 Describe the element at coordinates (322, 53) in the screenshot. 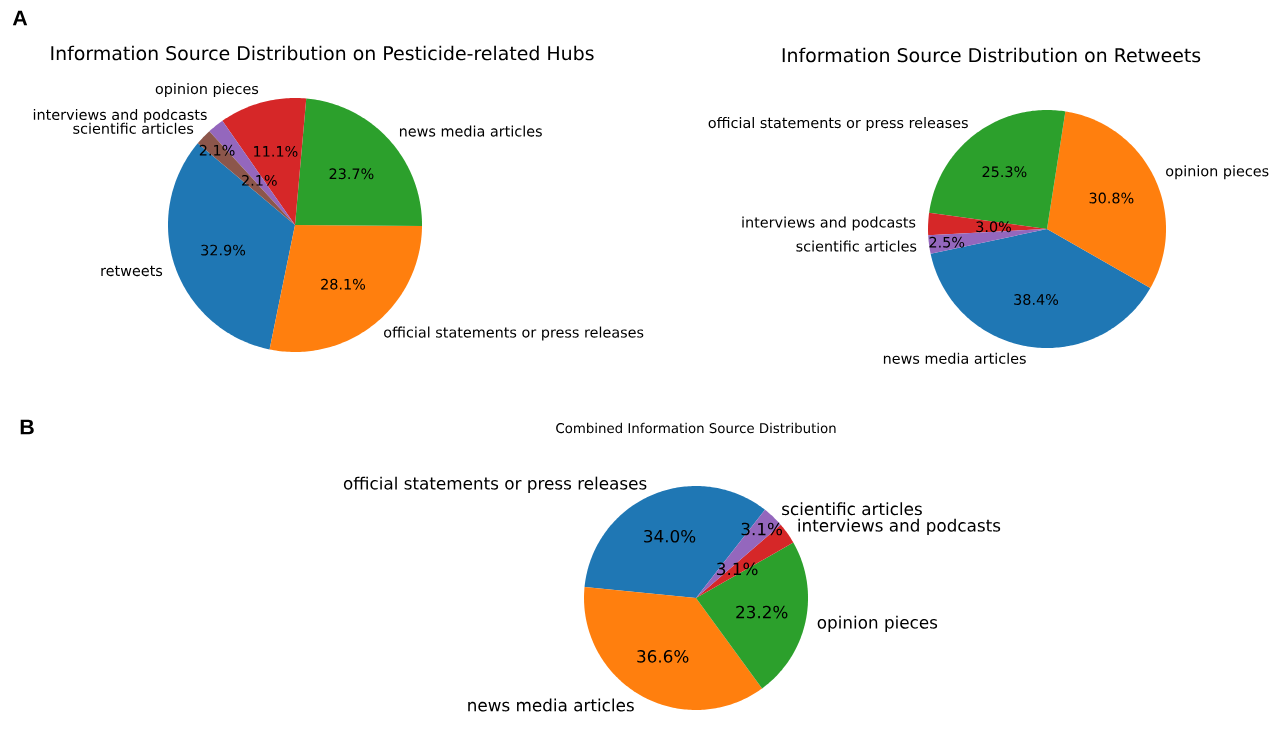

I see `chart-title: Information Source Distribution on Pesticide-related Hubs` at that location.